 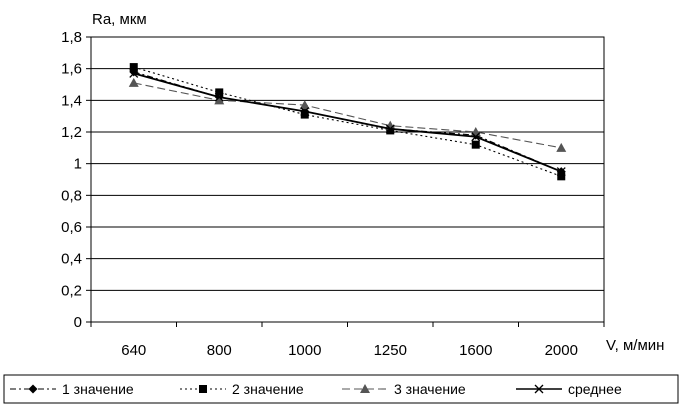 What do you see at coordinates (390, 350) in the screenshot?
I see `x-tick-label: 1250` at bounding box center [390, 350].